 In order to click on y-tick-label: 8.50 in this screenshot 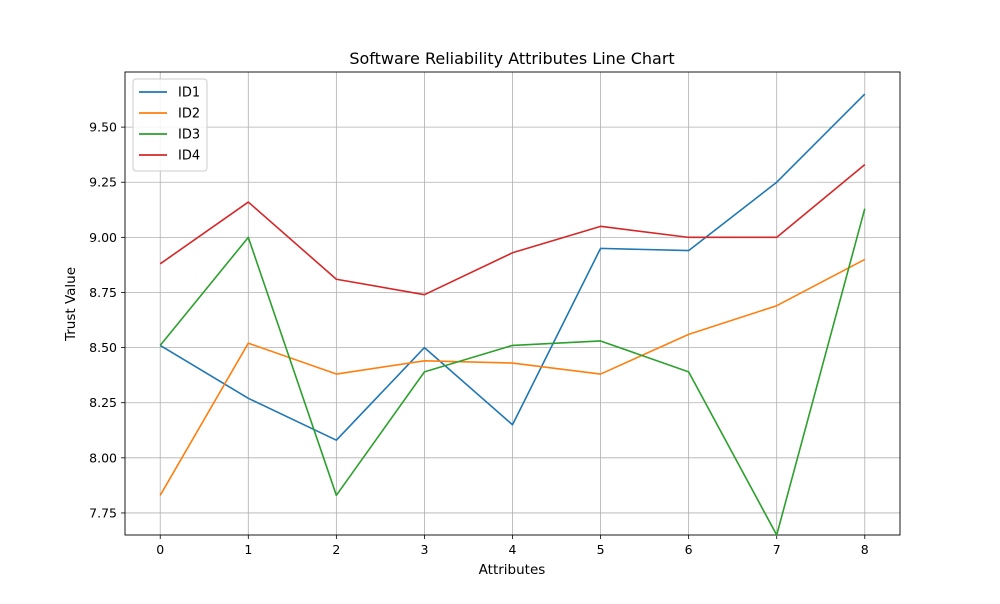, I will do `click(103, 347)`.